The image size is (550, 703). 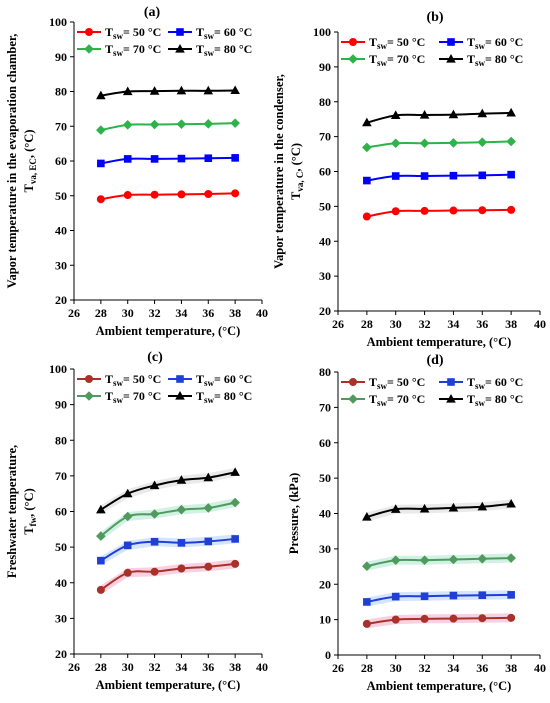 I want to click on legend-label-value: = 70 °C, so click(x=142, y=396).